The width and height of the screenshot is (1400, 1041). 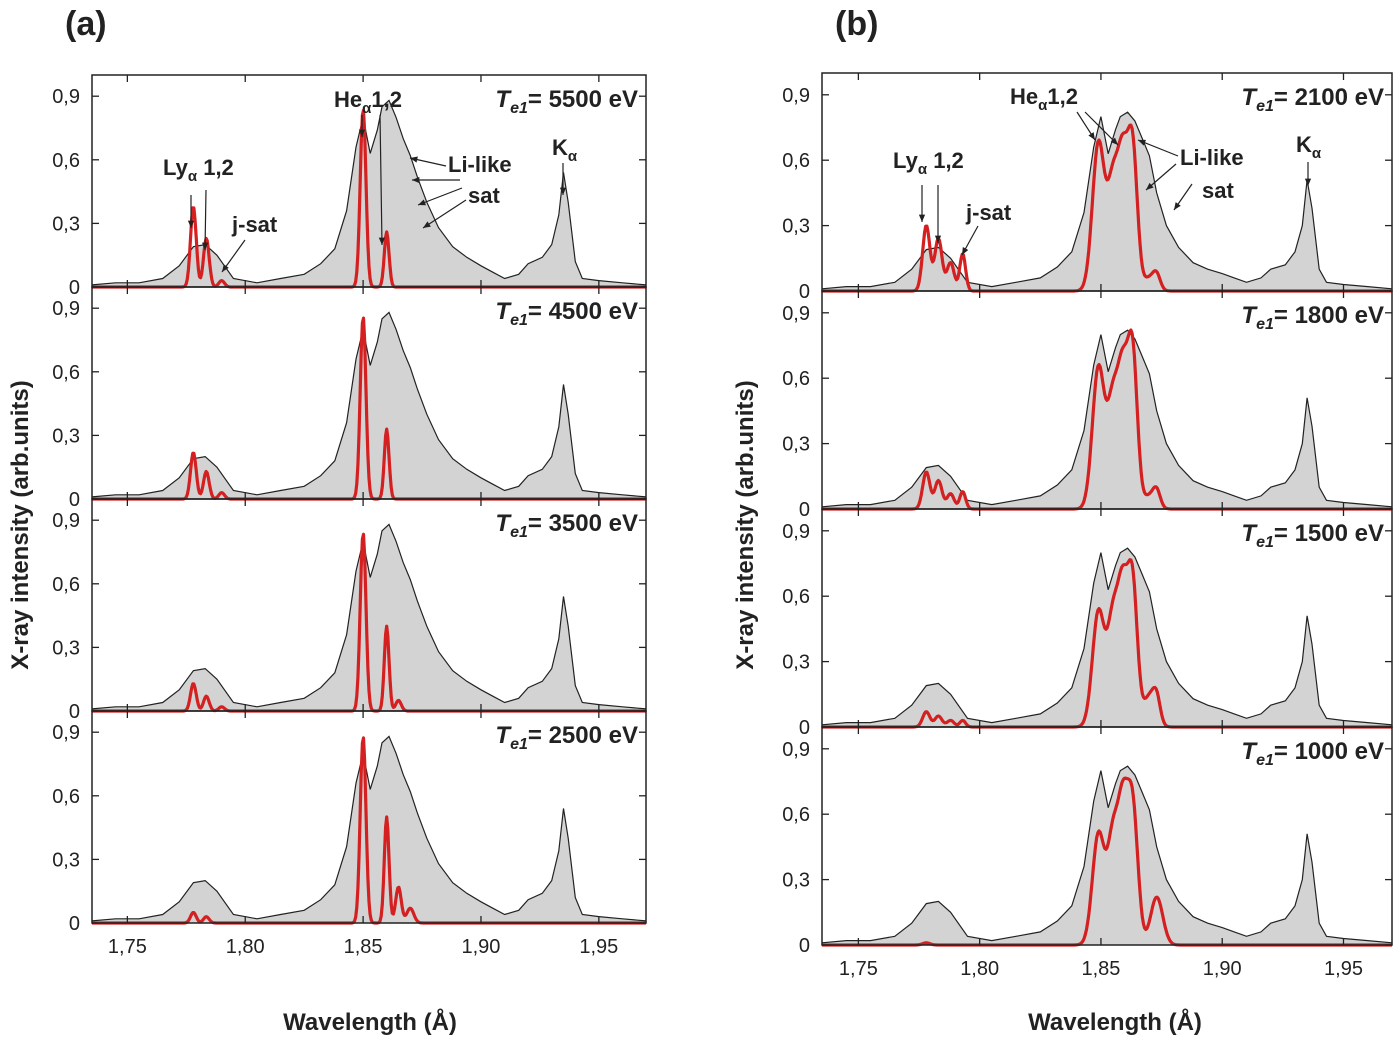 I want to click on temperature-label: Te1= 5500 eV, so click(x=566, y=101).